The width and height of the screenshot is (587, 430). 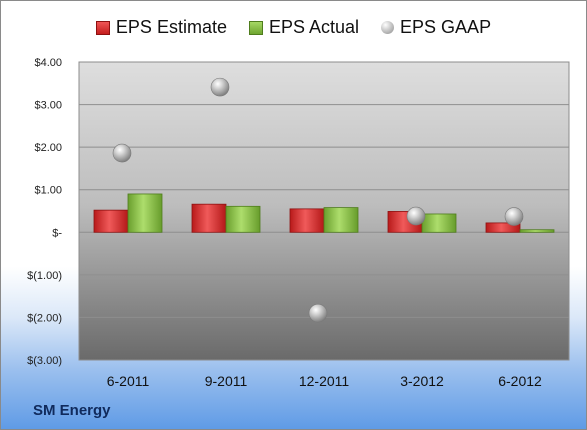 What do you see at coordinates (314, 27) in the screenshot?
I see `legend-label-actual: EPS Actual` at bounding box center [314, 27].